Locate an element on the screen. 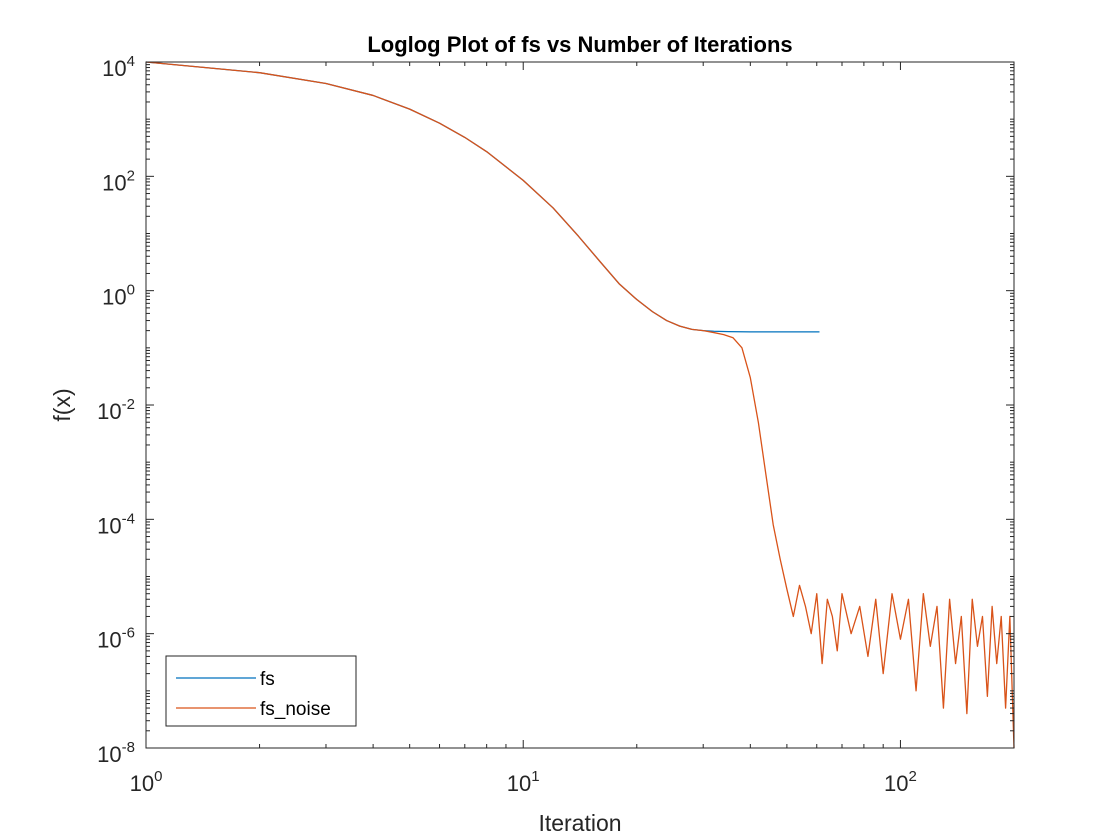 The height and width of the screenshot is (840, 1120). legend-label-fs-noise: fs_noise is located at coordinates (295, 709).